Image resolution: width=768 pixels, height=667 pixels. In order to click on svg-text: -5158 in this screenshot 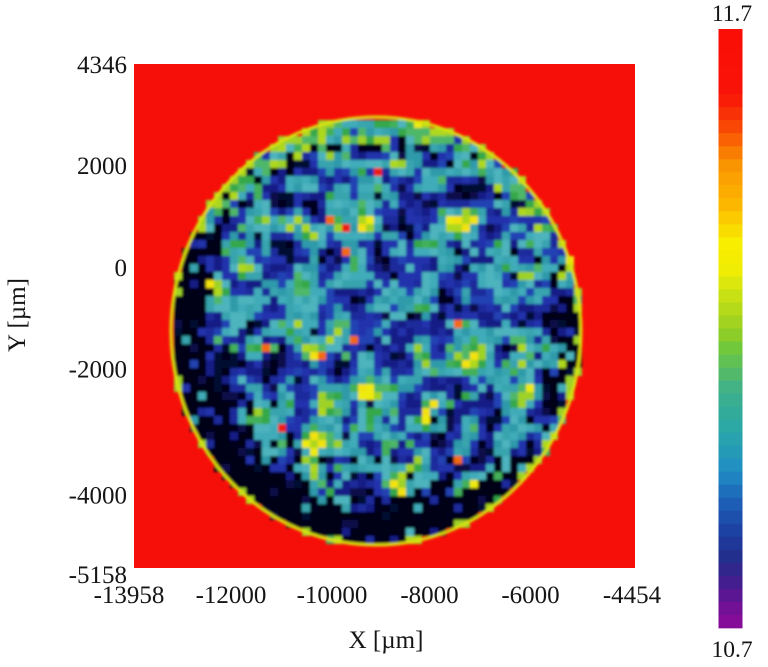, I will do `click(98, 575)`.